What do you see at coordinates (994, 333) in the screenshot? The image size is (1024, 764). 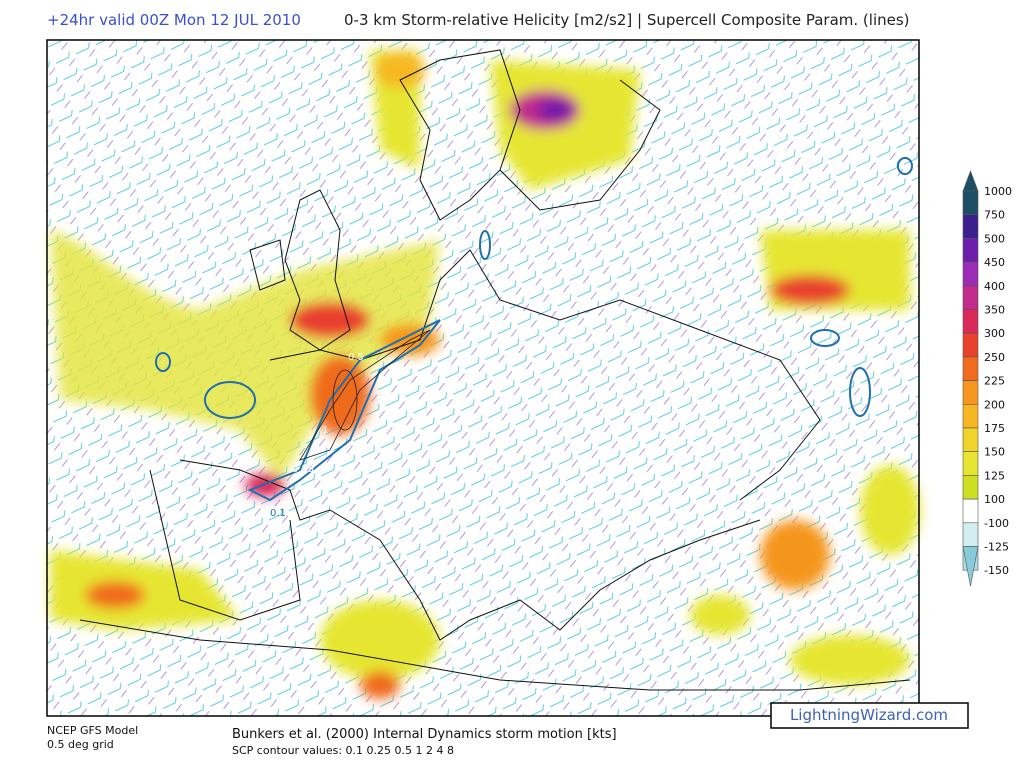 I see `colorbar-label: 300` at bounding box center [994, 333].